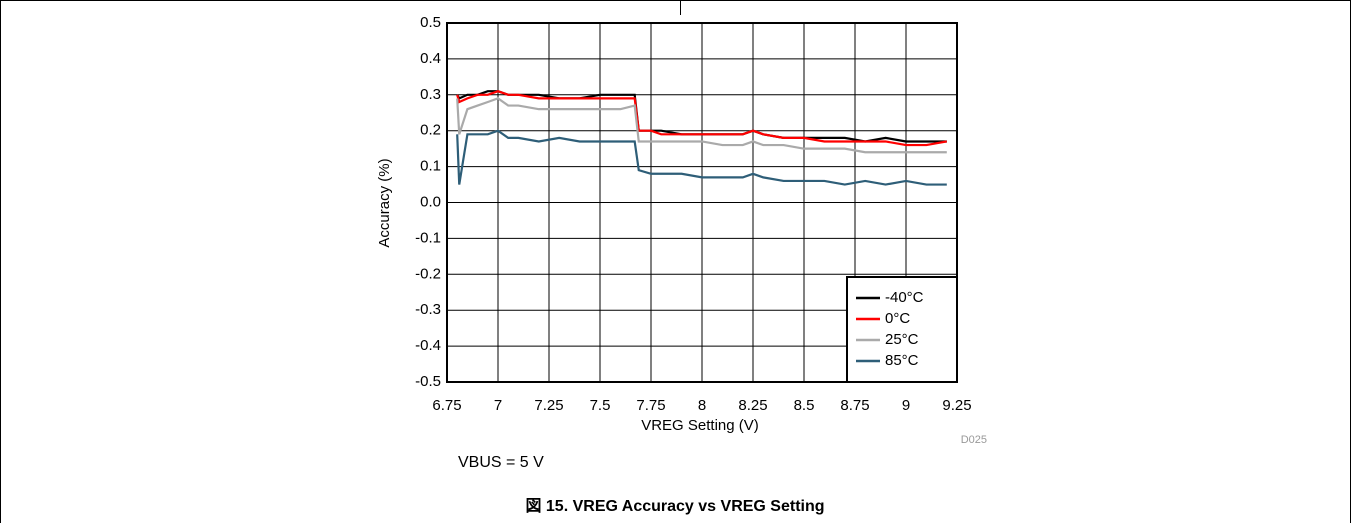  What do you see at coordinates (446, 405) in the screenshot?
I see `x-tick-label: 6.75` at bounding box center [446, 405].